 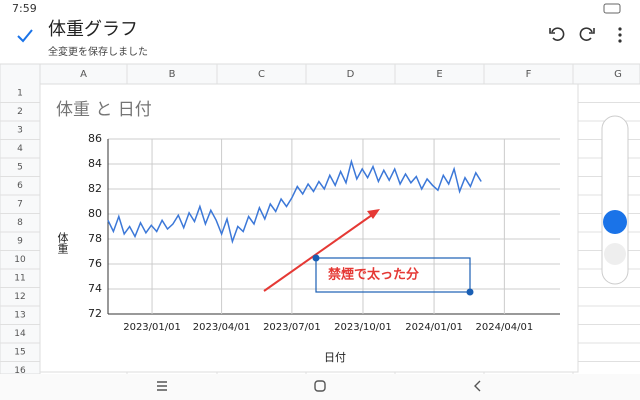 I want to click on column-header: B, so click(x=172, y=74).